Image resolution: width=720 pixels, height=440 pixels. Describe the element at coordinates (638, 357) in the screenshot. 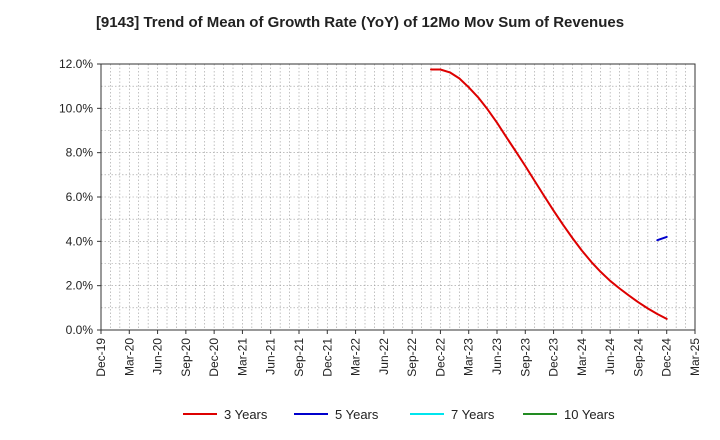

I see `x-tick-label: Sep-24` at that location.